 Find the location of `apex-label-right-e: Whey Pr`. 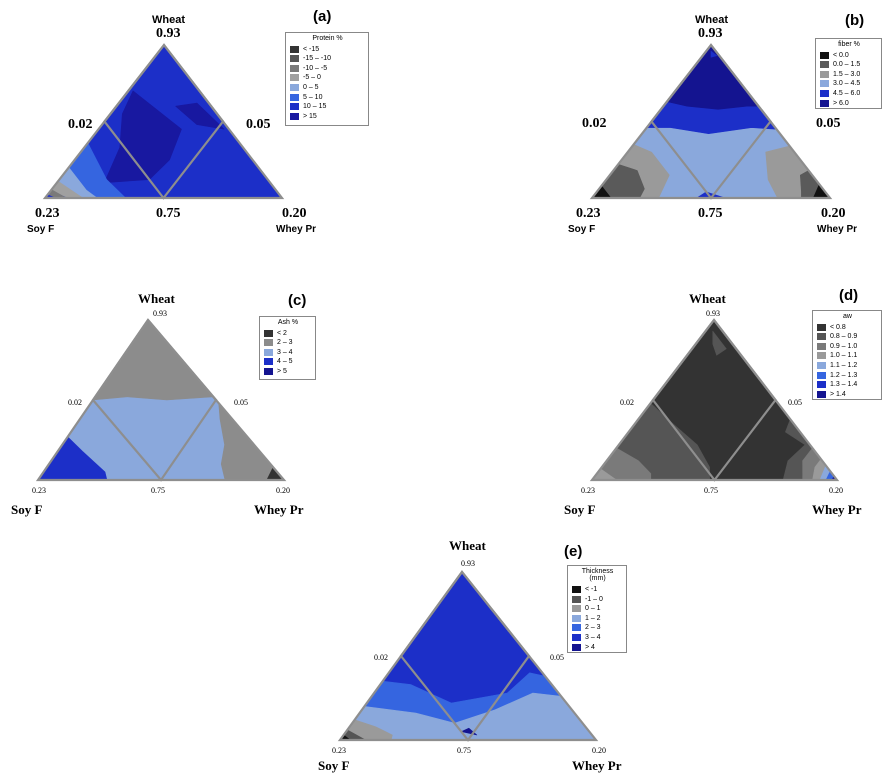

apex-label-right-e: Whey Pr is located at coordinates (597, 765).